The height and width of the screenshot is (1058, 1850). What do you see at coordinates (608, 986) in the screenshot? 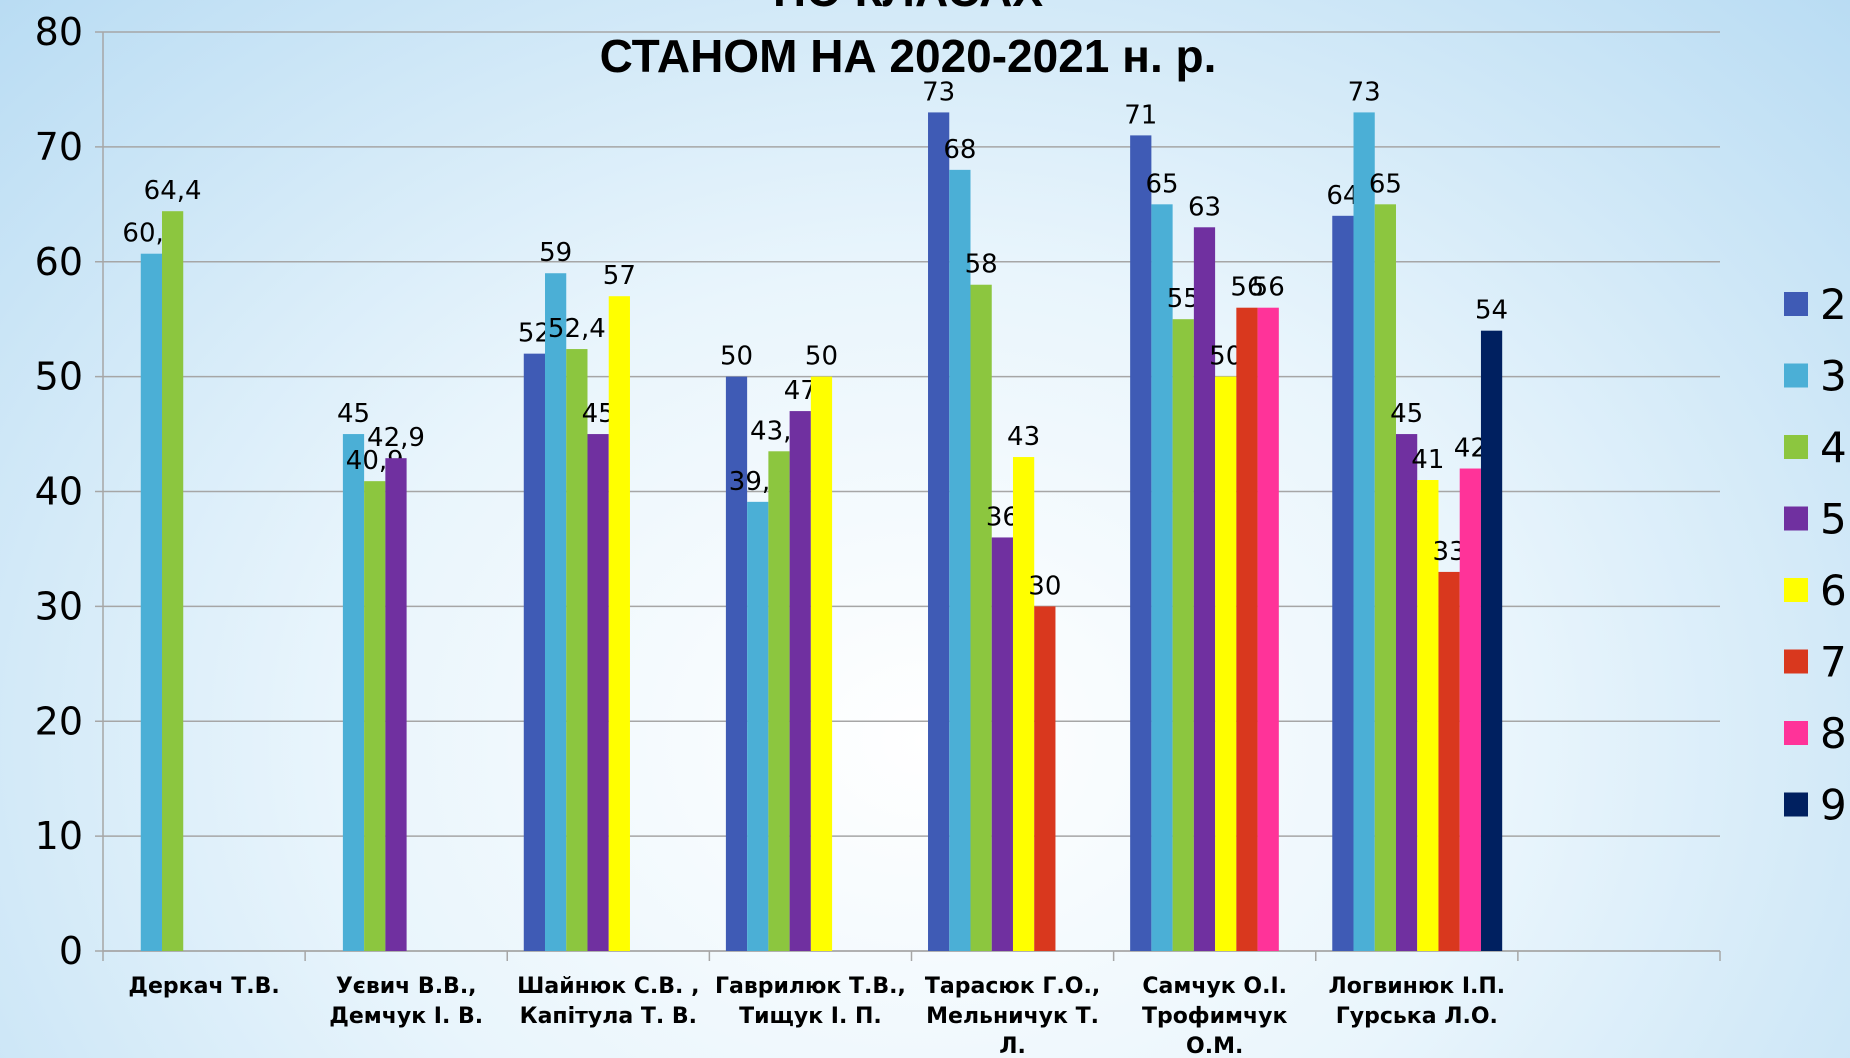
I see `x-tick-label-line: Шайнюк С.В. ,` at bounding box center [608, 986].